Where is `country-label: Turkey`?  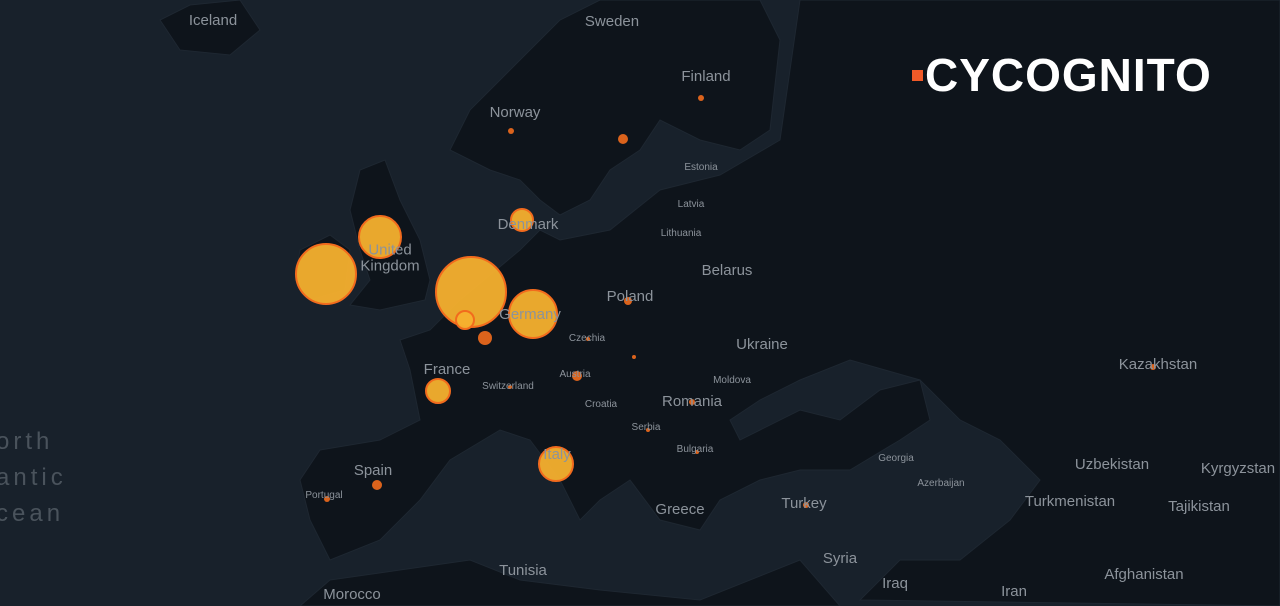
country-label: Turkey is located at coordinates (804, 504).